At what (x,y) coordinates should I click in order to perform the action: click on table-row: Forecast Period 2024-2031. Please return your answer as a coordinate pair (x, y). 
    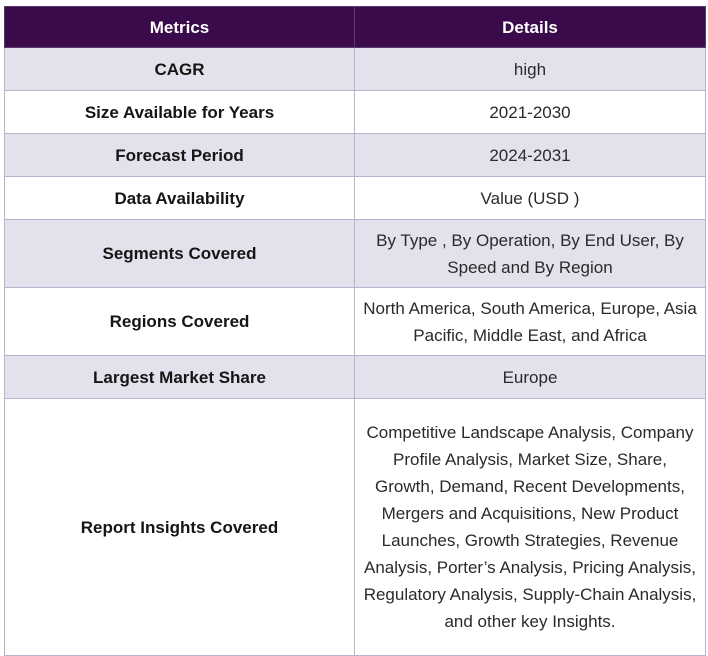
    Looking at the image, I should click on (355, 155).